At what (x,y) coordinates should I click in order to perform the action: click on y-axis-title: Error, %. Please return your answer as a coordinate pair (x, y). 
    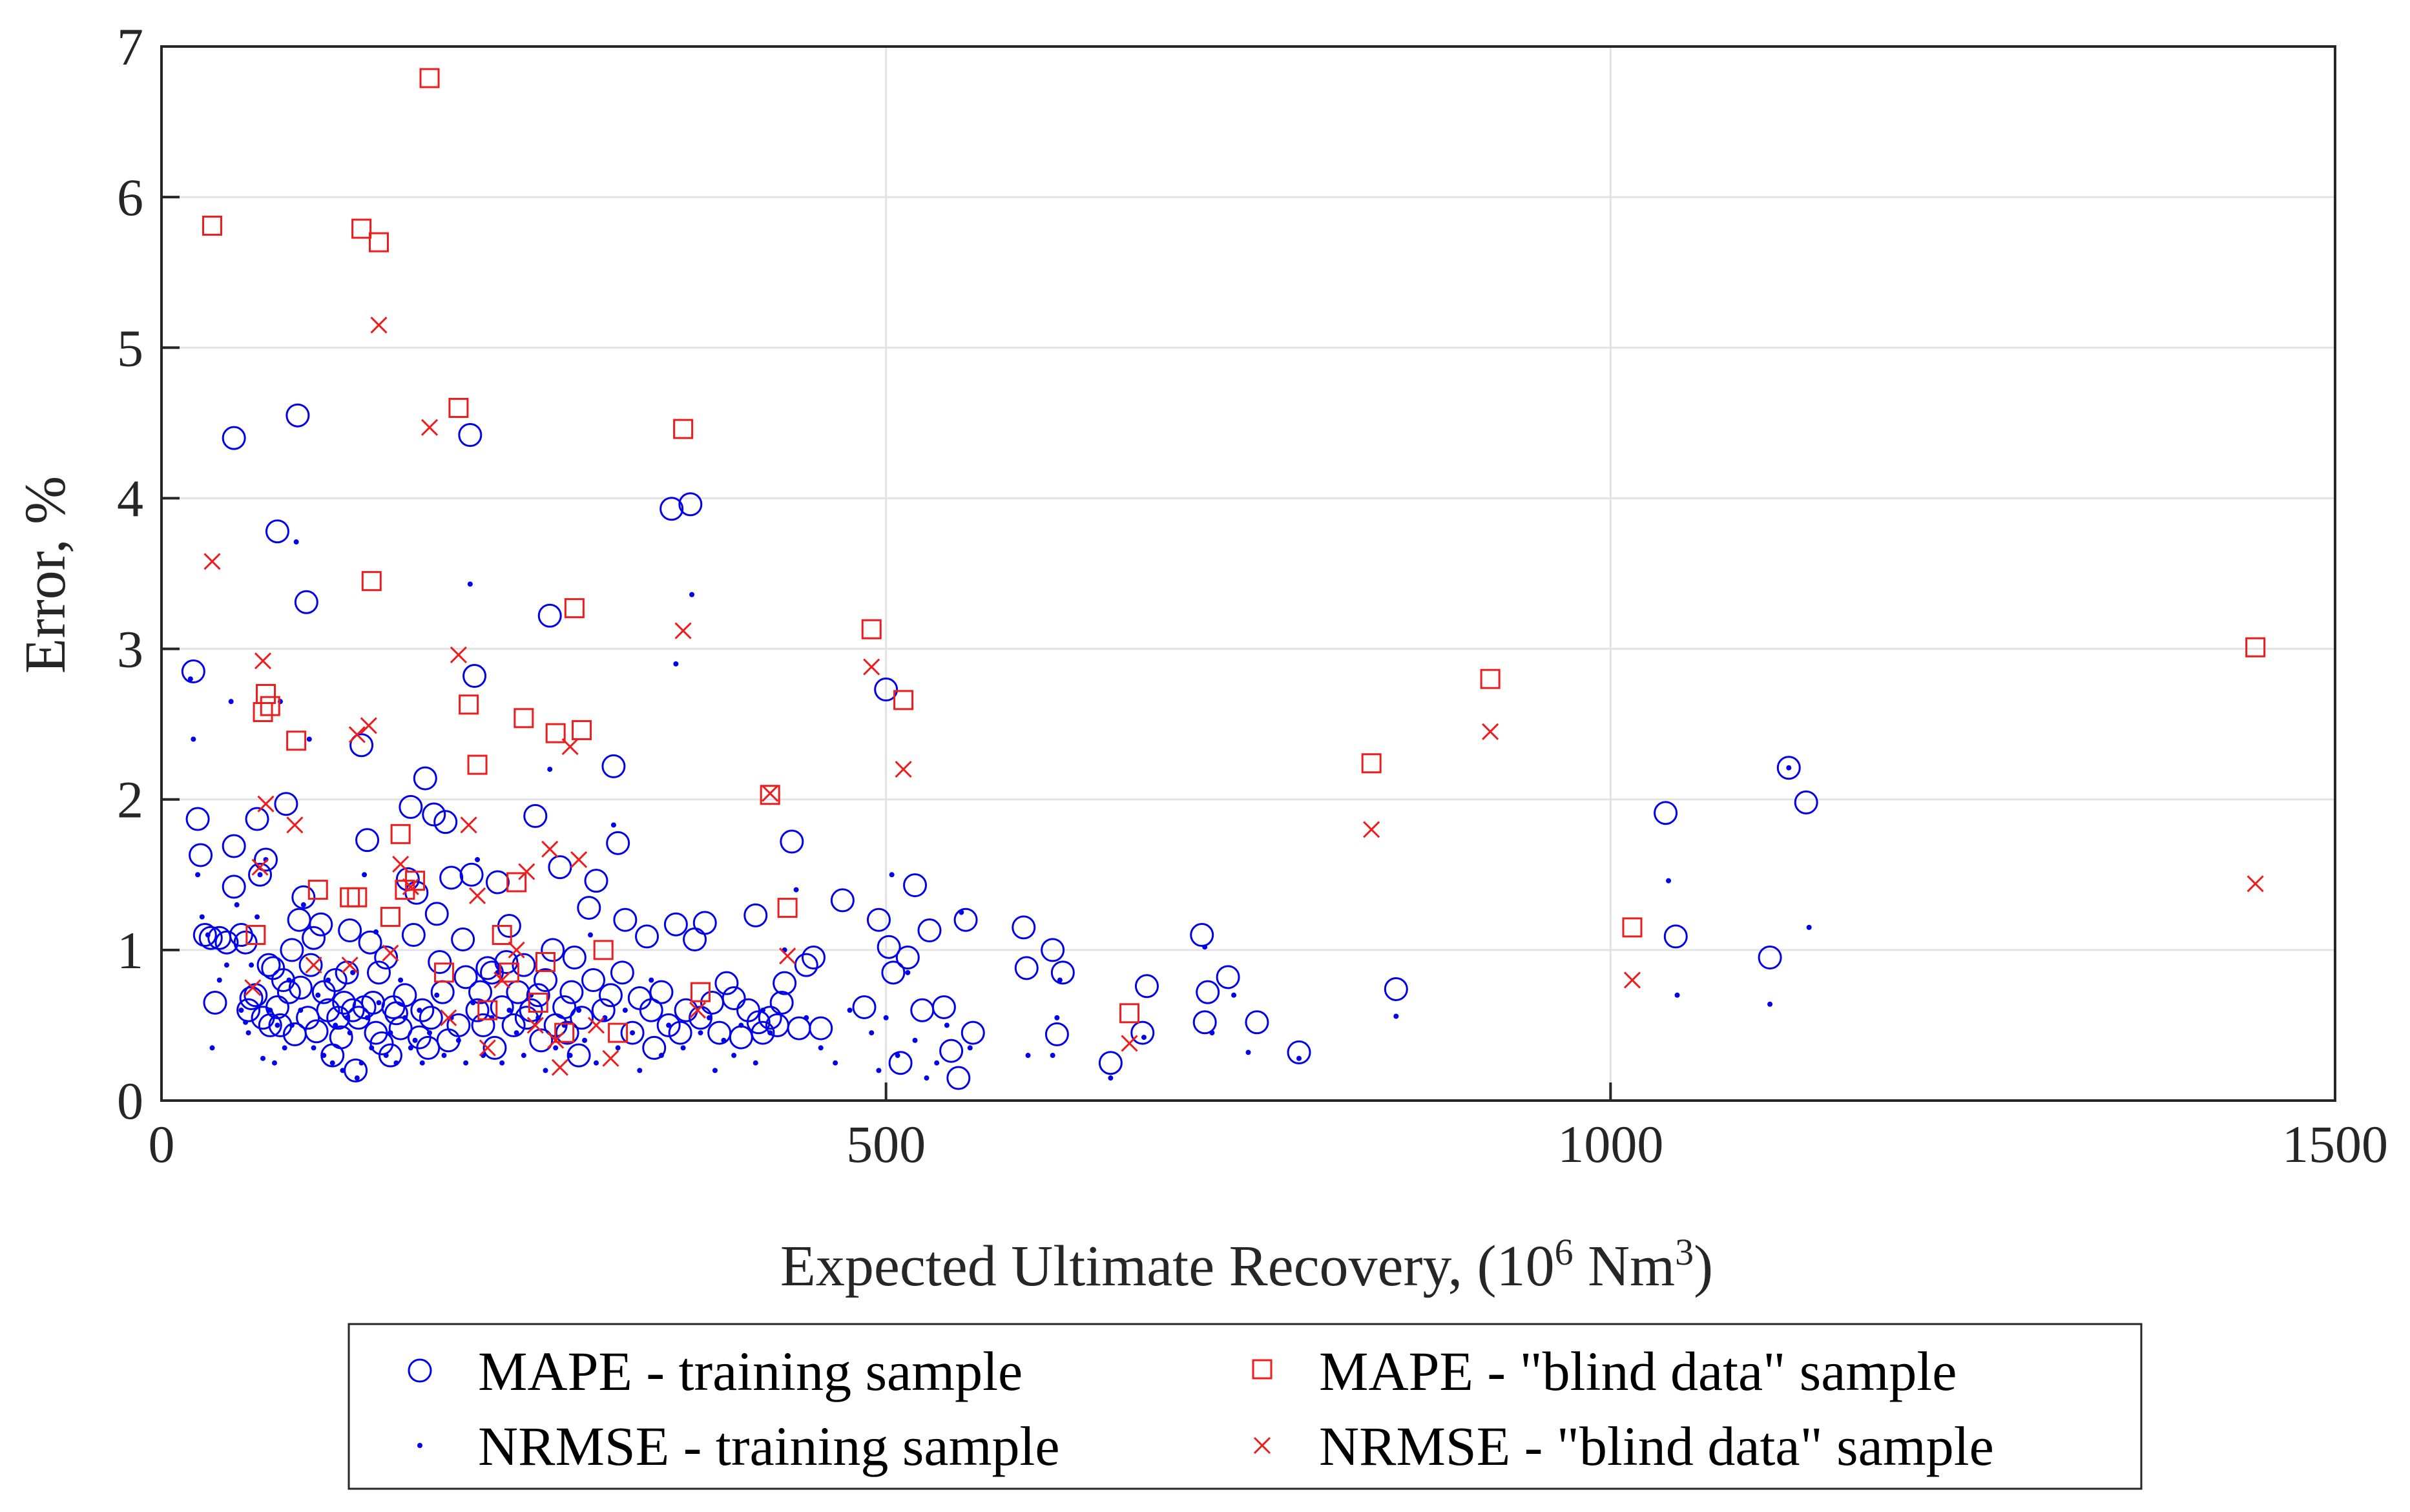
    Looking at the image, I should click on (46, 575).